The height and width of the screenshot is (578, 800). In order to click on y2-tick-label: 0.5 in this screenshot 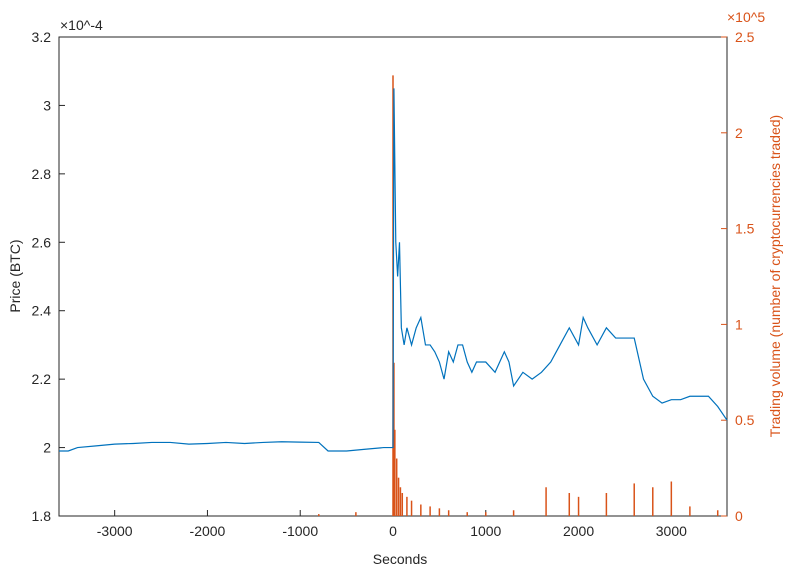, I will do `click(745, 420)`.